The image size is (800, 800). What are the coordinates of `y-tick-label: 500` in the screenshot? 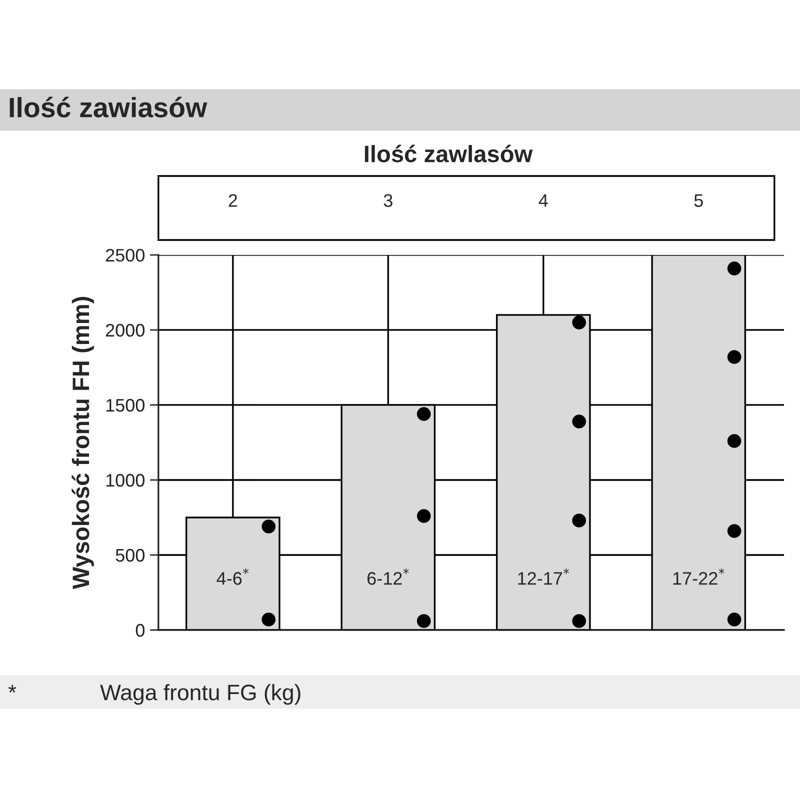 It's located at (130, 555).